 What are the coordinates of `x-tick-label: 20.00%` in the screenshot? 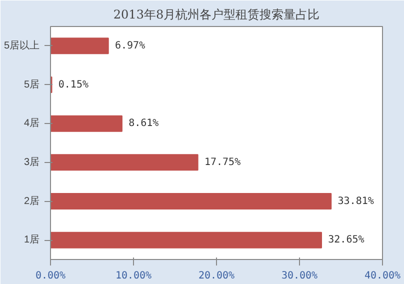 It's located at (216, 276).